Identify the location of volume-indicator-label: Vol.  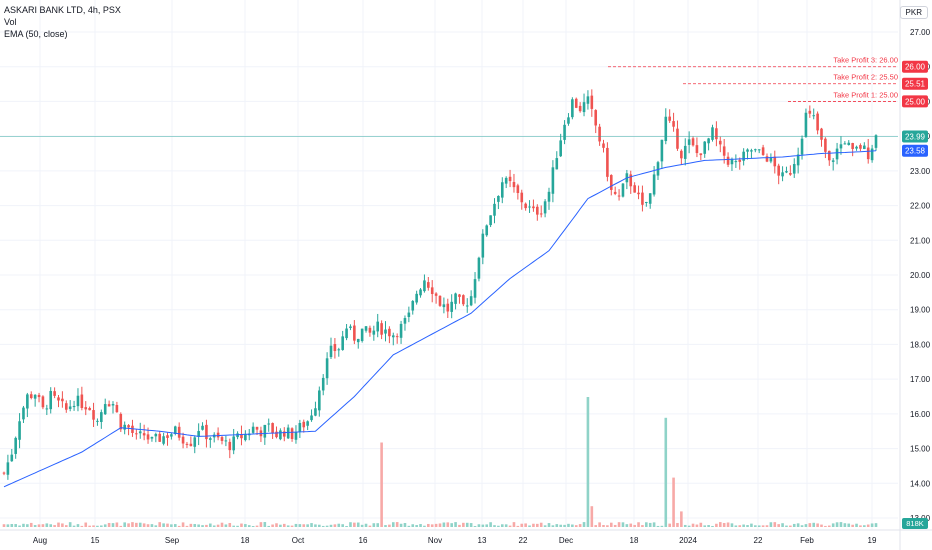
(10, 22).